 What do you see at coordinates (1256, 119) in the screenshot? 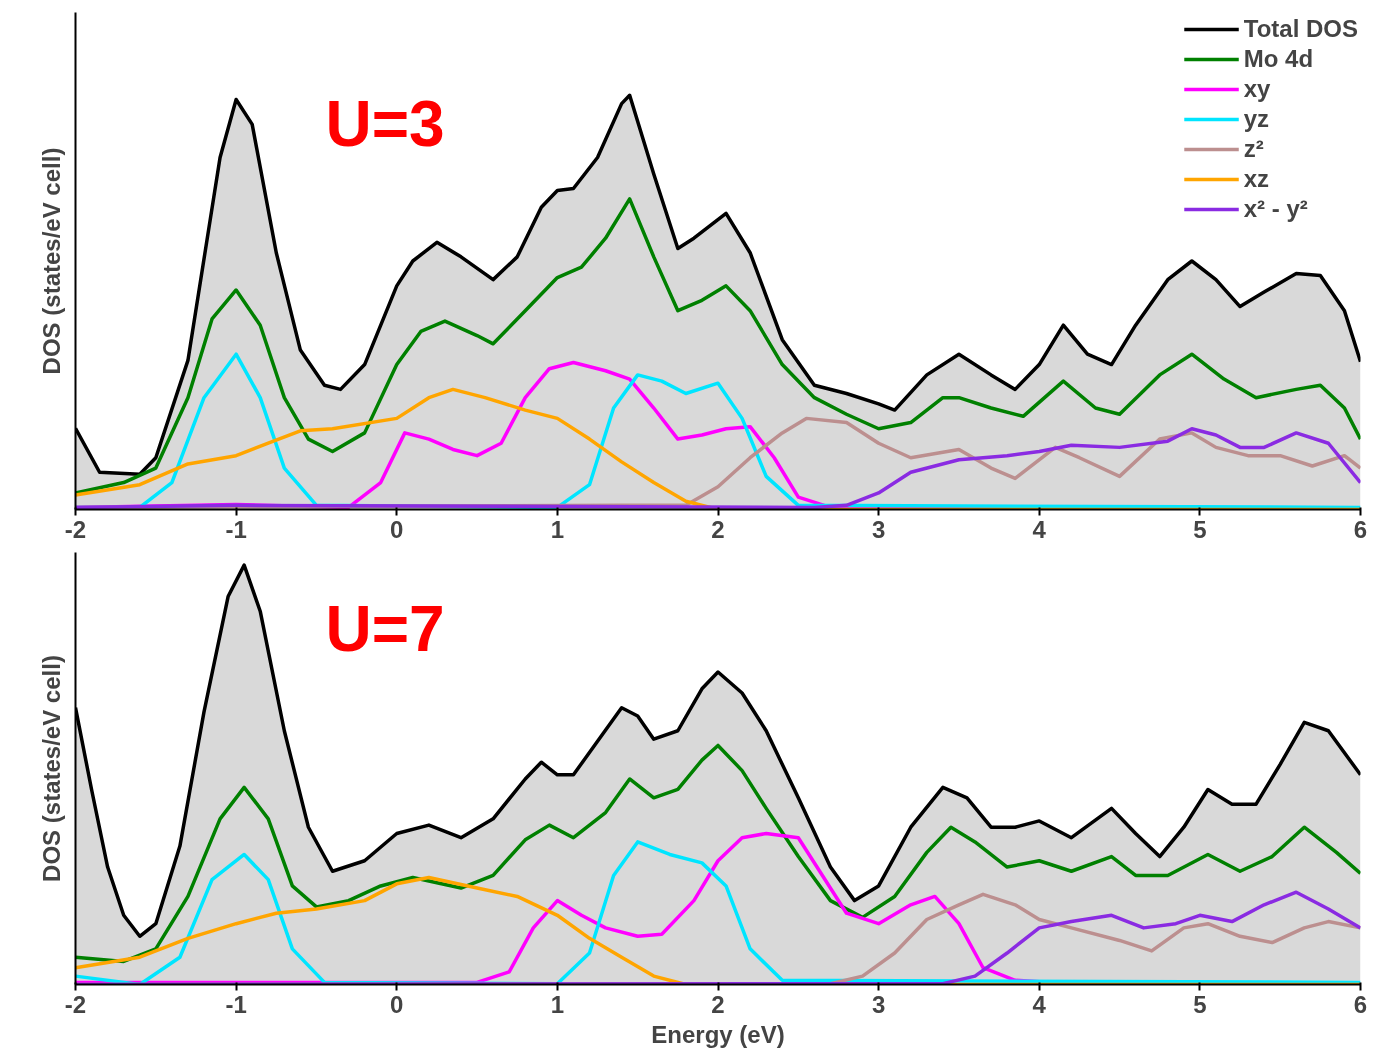
I see `legend-label: yz` at bounding box center [1256, 119].